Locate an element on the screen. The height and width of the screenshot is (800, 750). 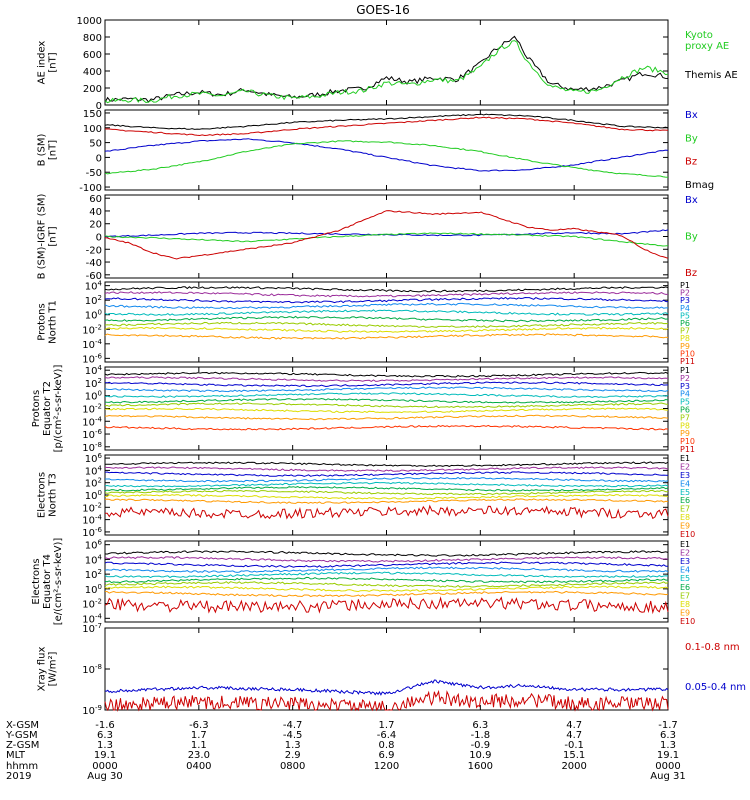
y-tick-label: 60 is located at coordinates (95, 199).